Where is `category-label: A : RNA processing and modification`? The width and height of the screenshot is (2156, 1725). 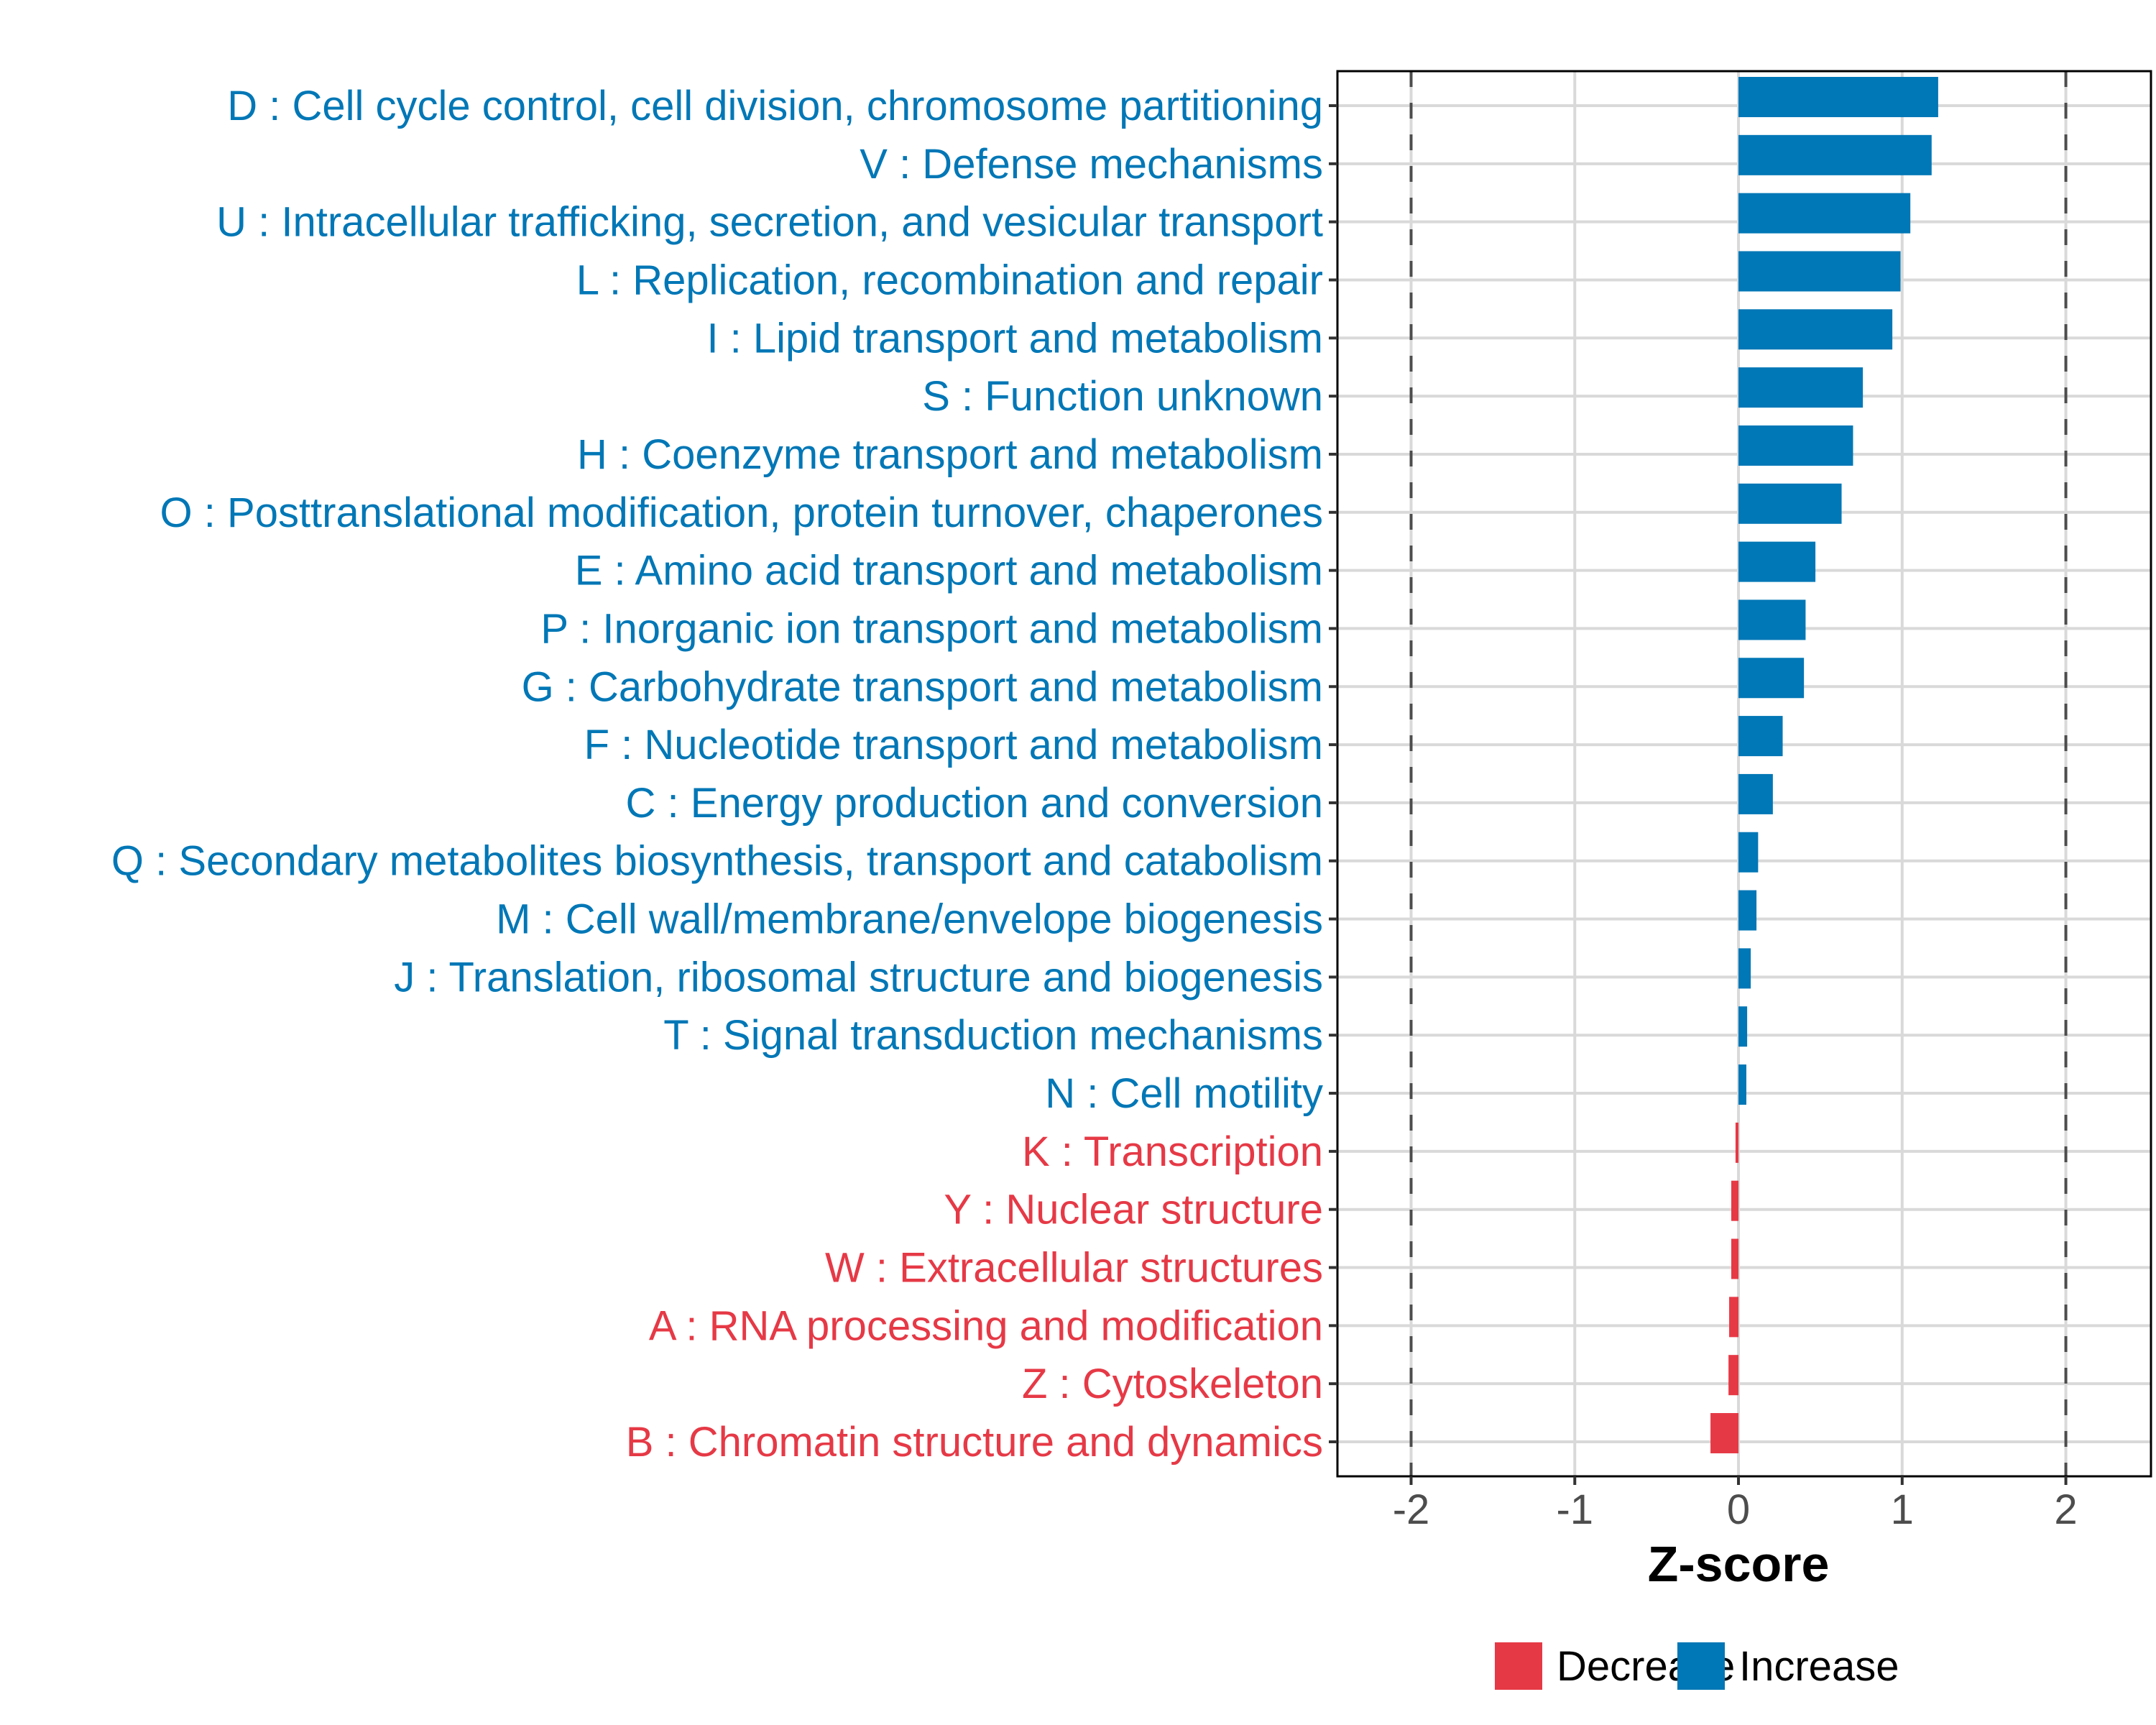
category-label: A : RNA processing and modification is located at coordinates (986, 1325).